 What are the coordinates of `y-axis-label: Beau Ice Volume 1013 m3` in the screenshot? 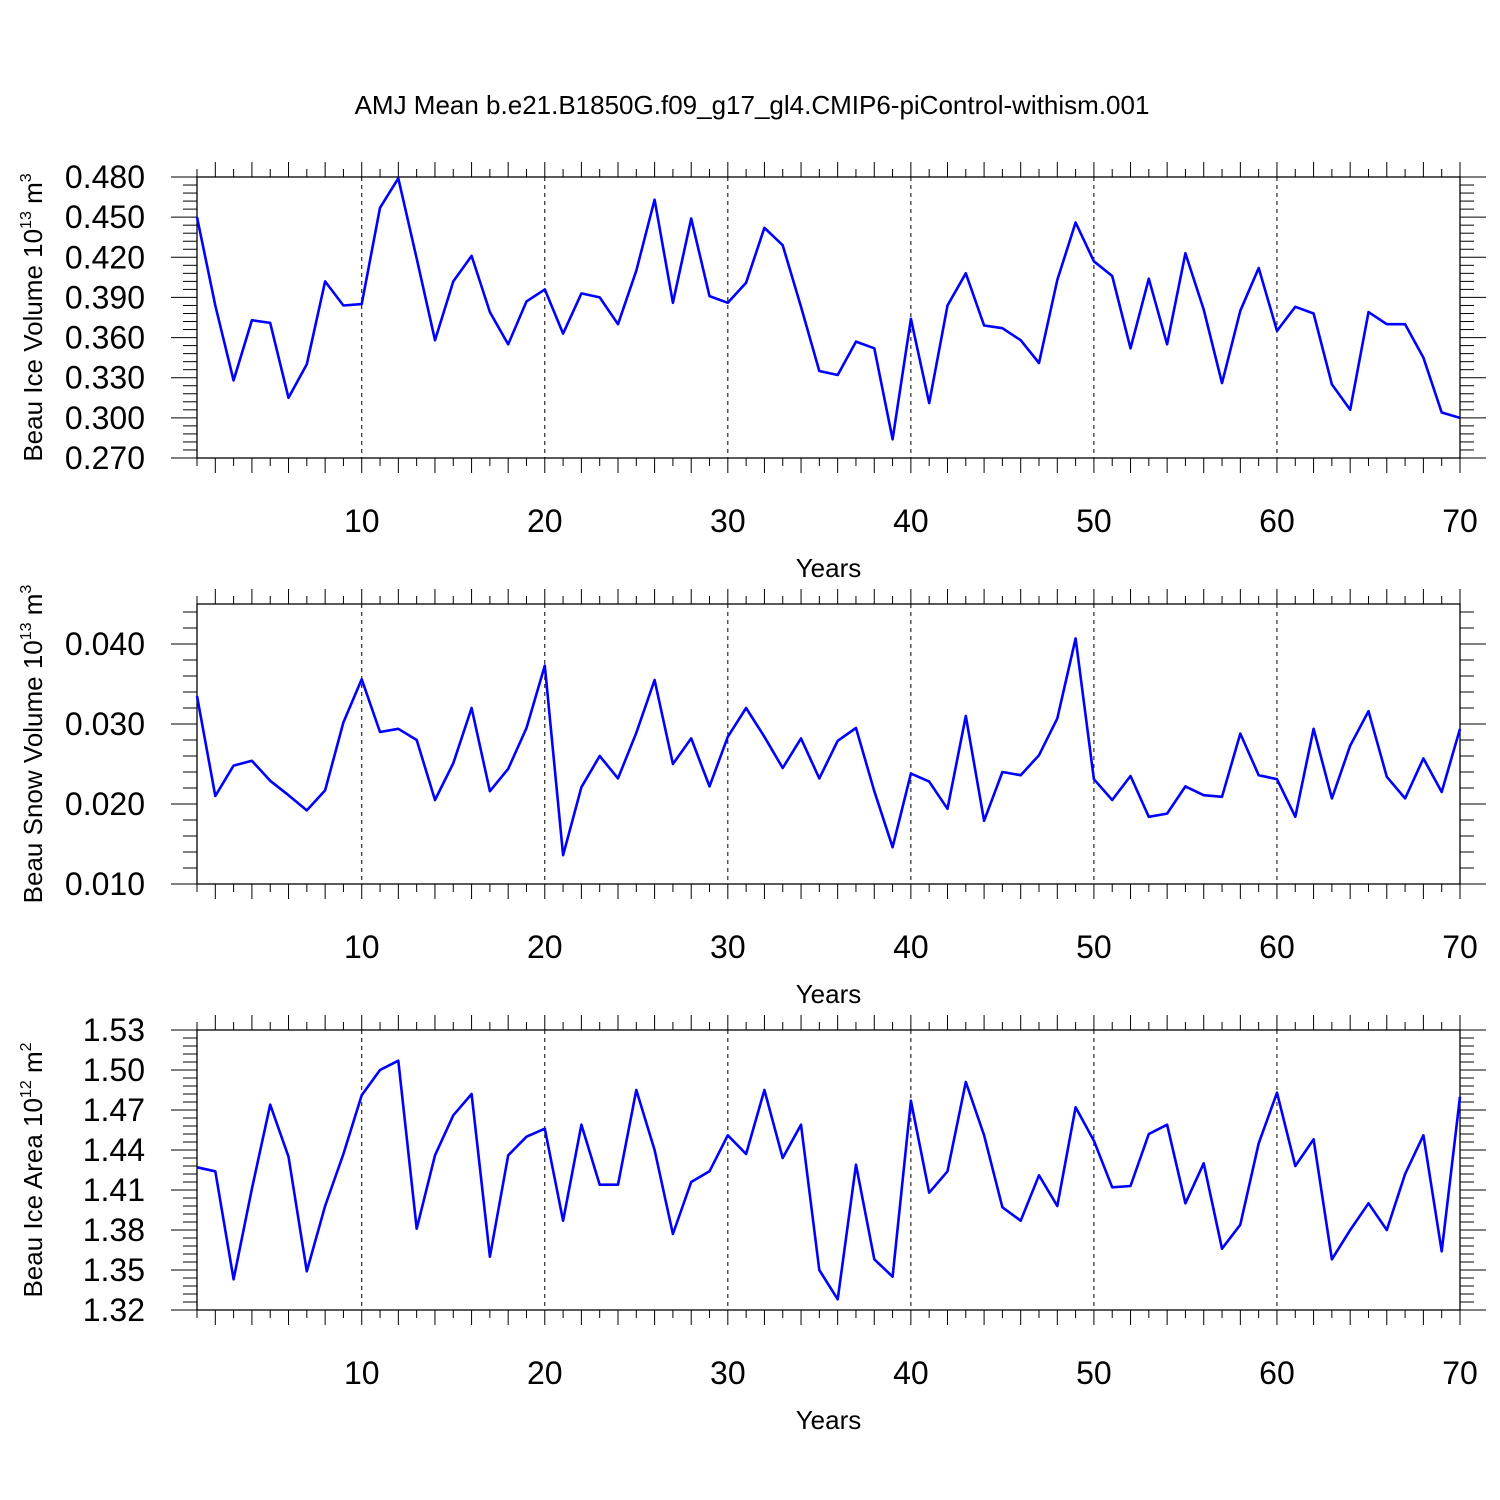 It's located at (33, 317).